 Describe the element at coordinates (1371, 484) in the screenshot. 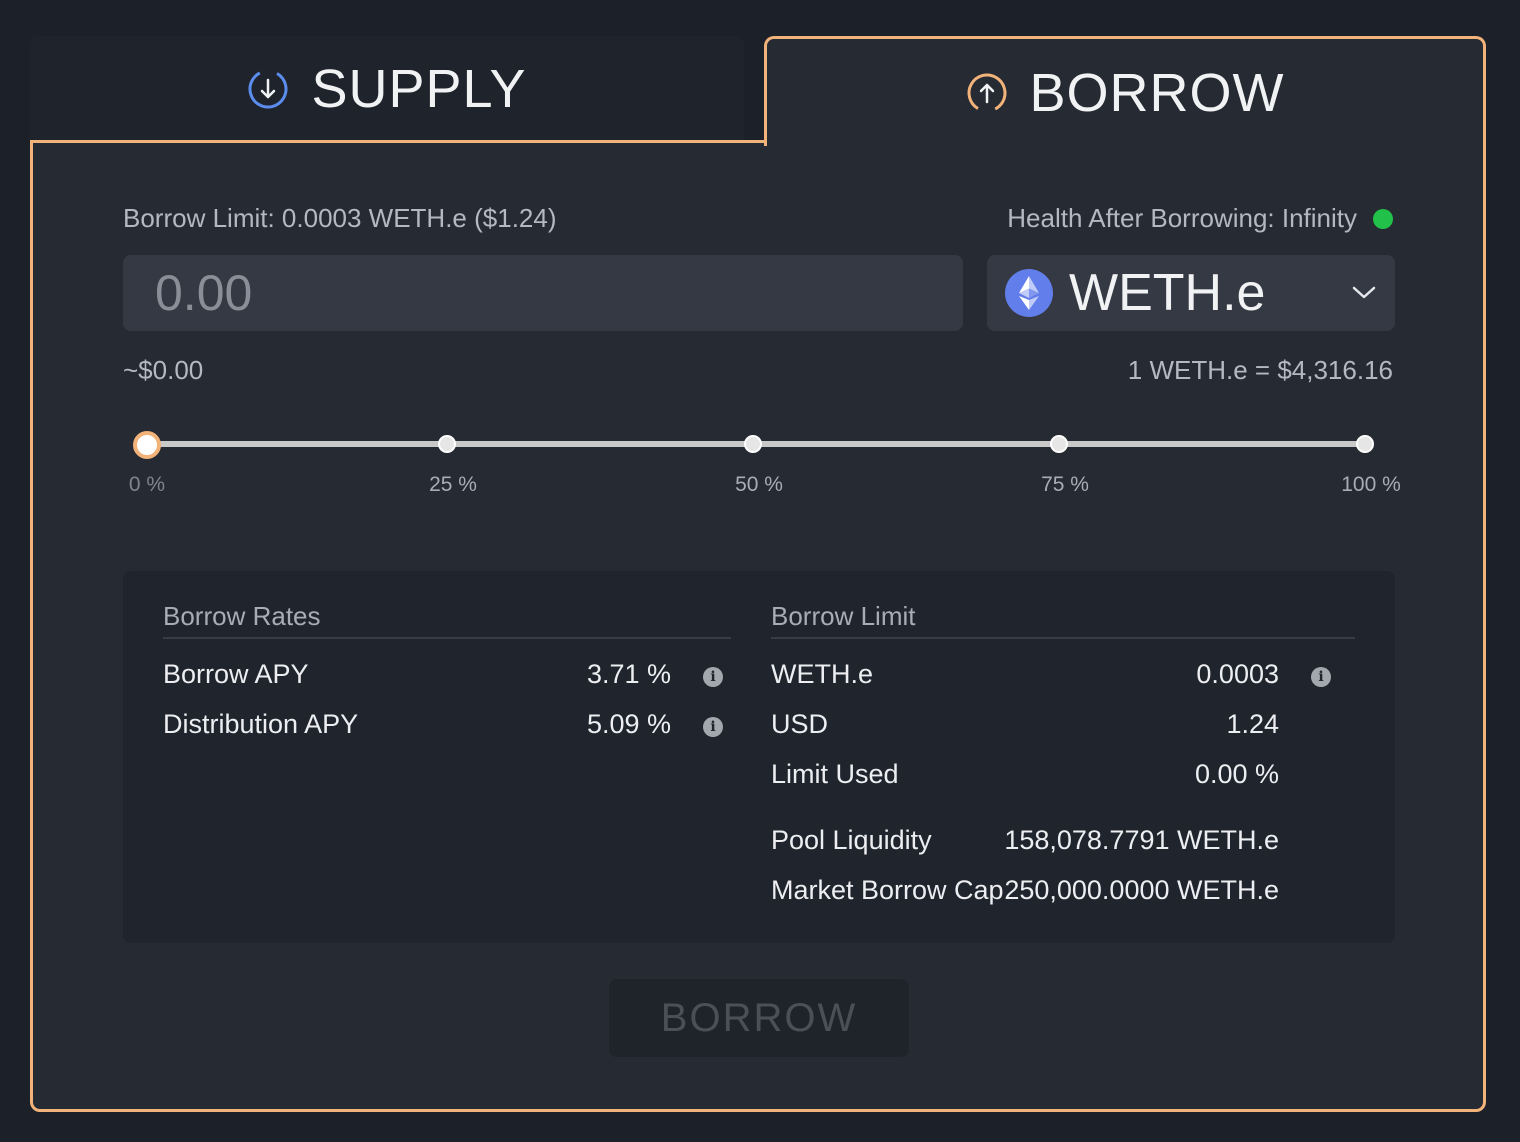

I see `slider-label-100: 100 %` at that location.